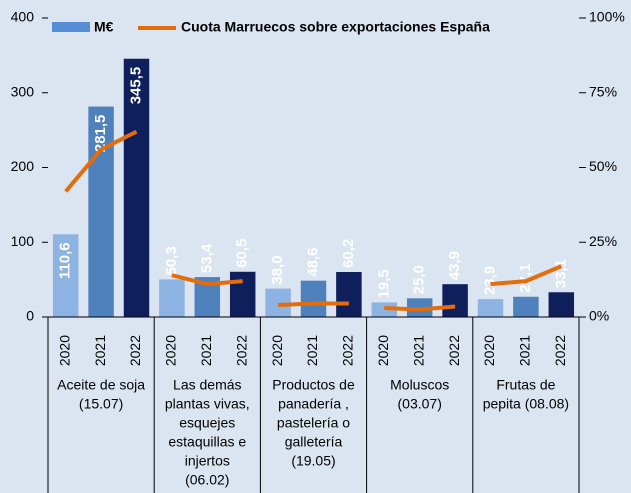 This screenshot has width=631, height=493. What do you see at coordinates (454, 265) in the screenshot?
I see `data-label: 43,9` at bounding box center [454, 265].